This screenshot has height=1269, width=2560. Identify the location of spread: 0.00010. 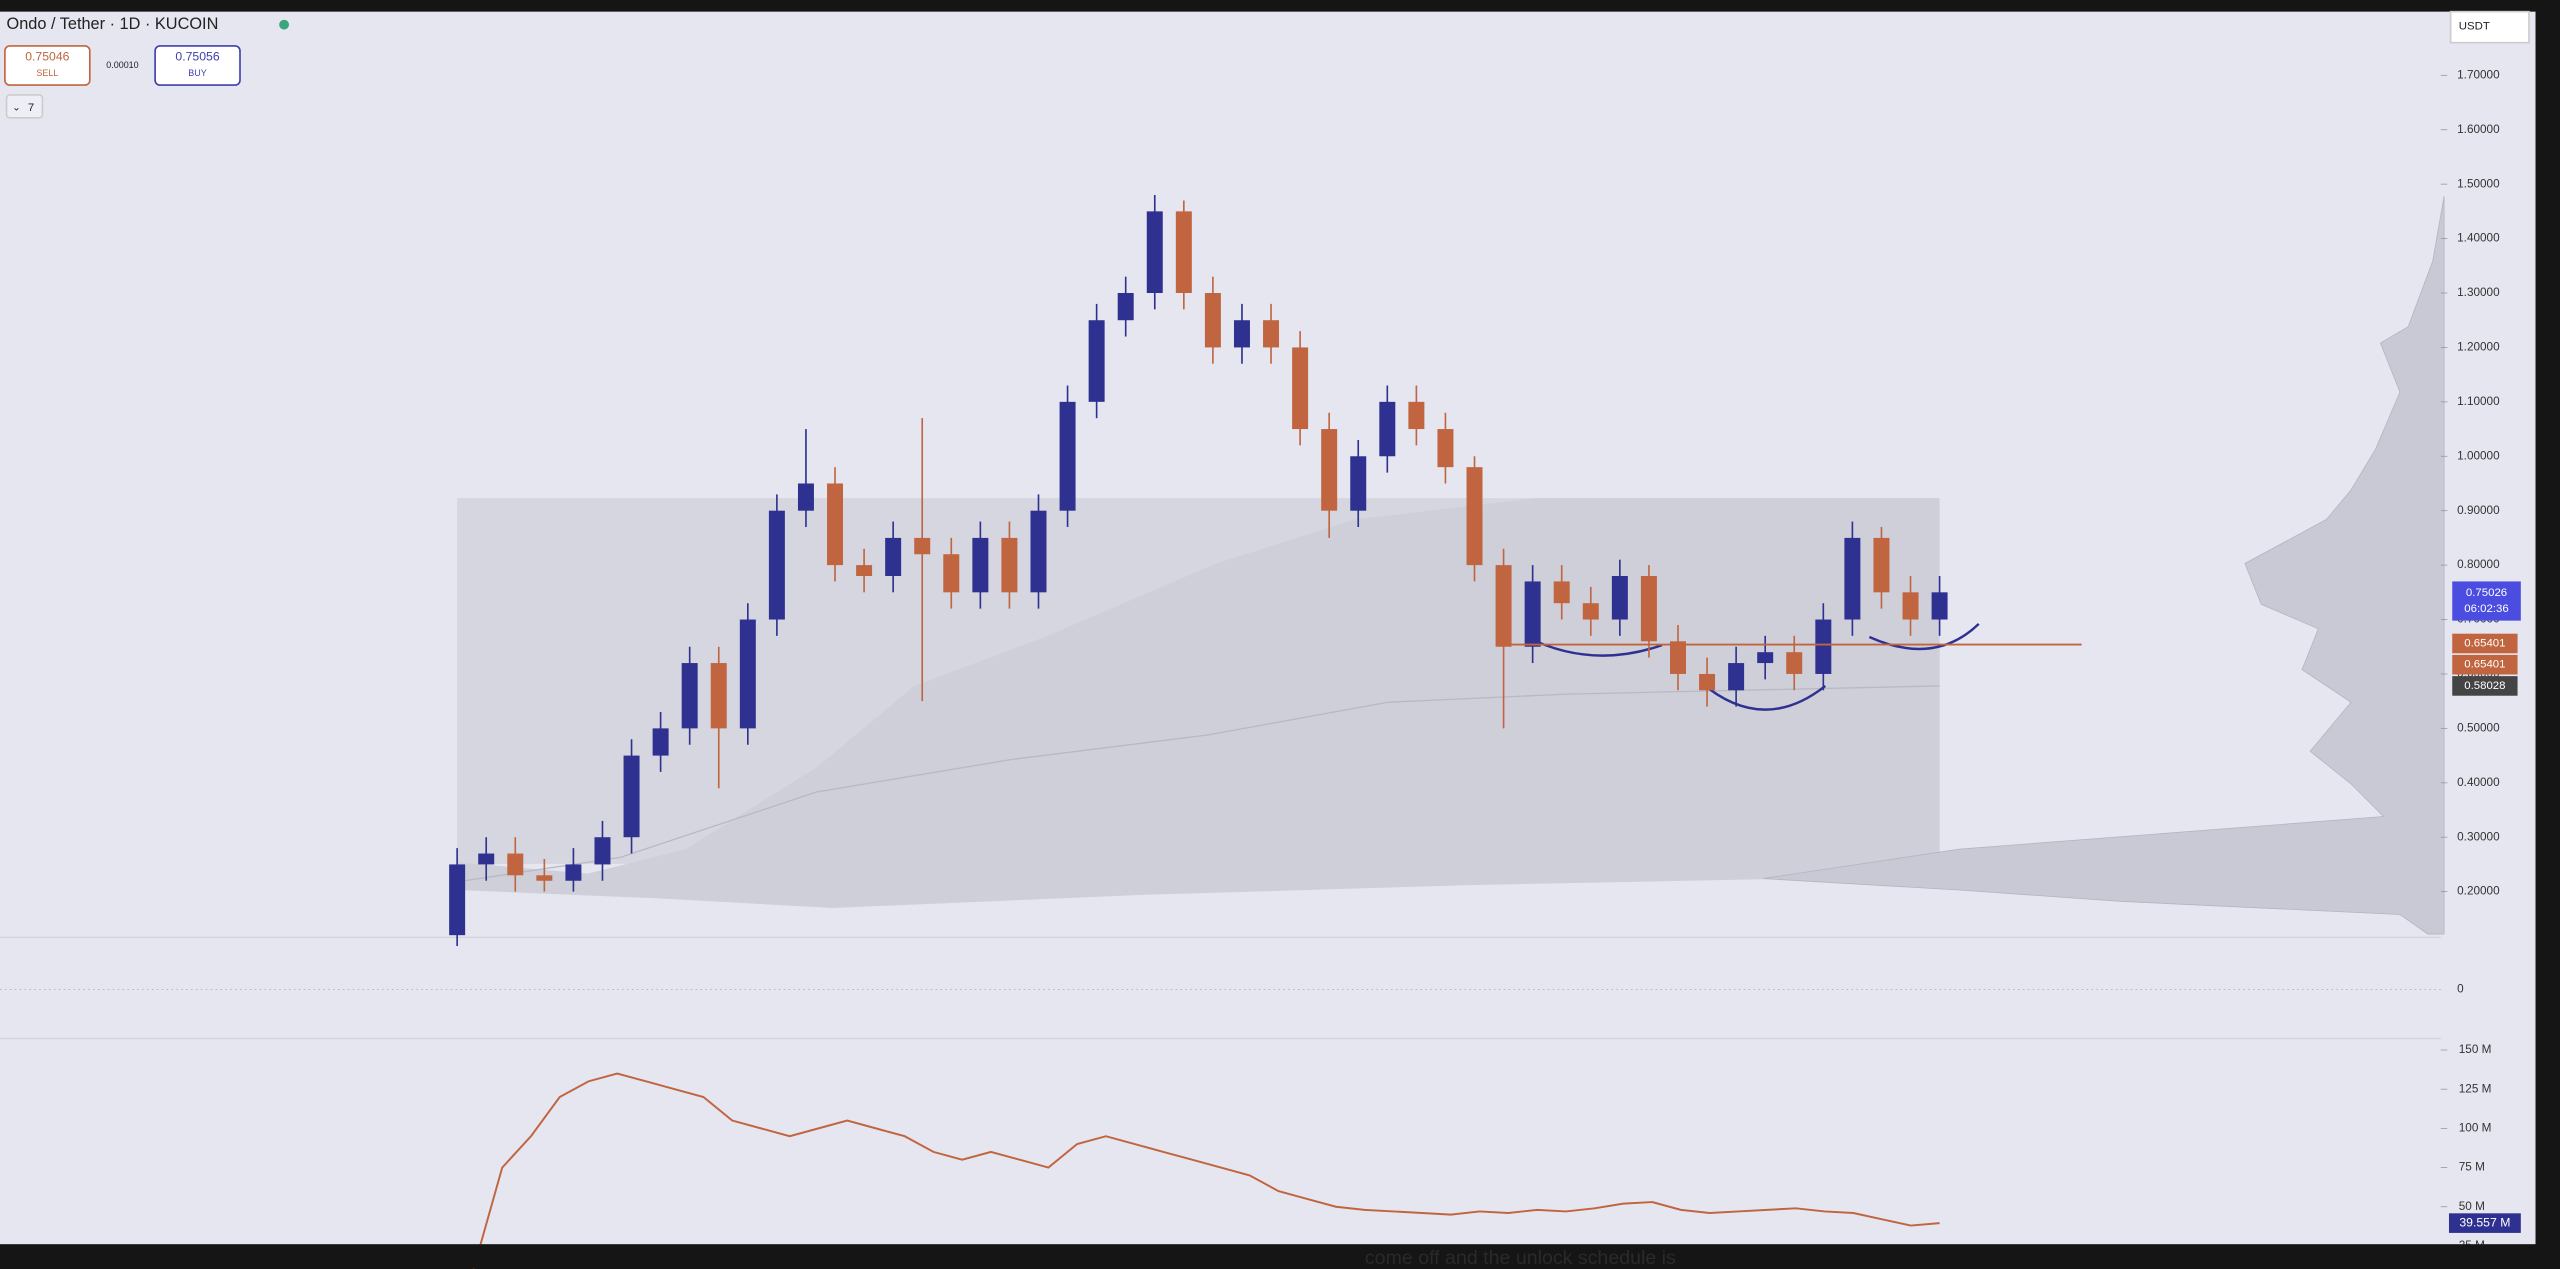
(122, 65).